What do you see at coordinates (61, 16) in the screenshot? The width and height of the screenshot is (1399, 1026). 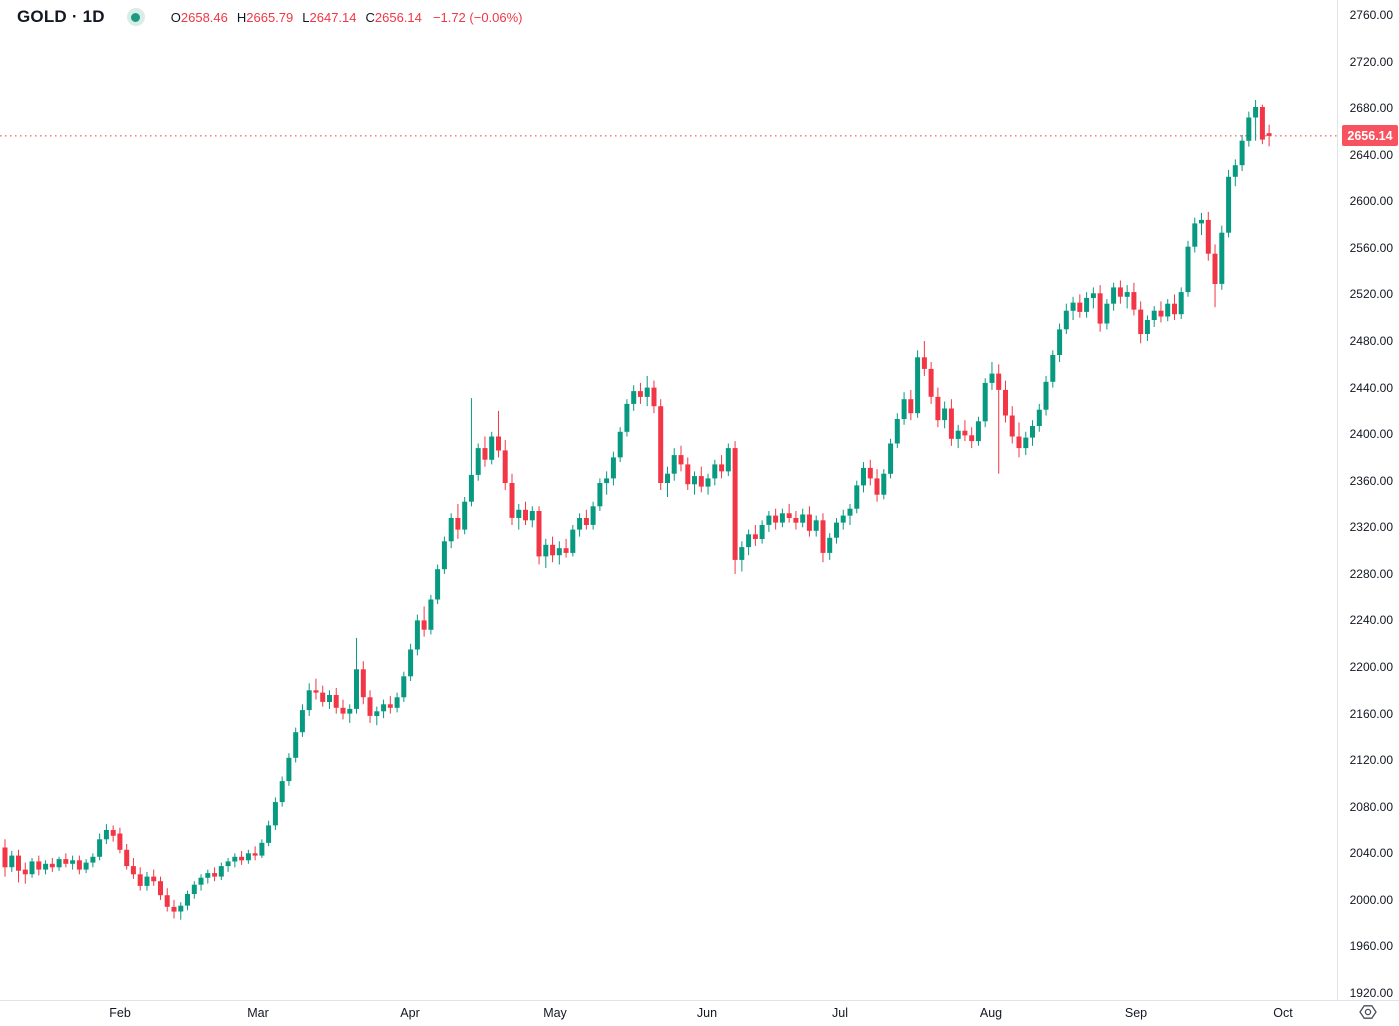 I see `symbol-title: GOLD · 1D` at bounding box center [61, 16].